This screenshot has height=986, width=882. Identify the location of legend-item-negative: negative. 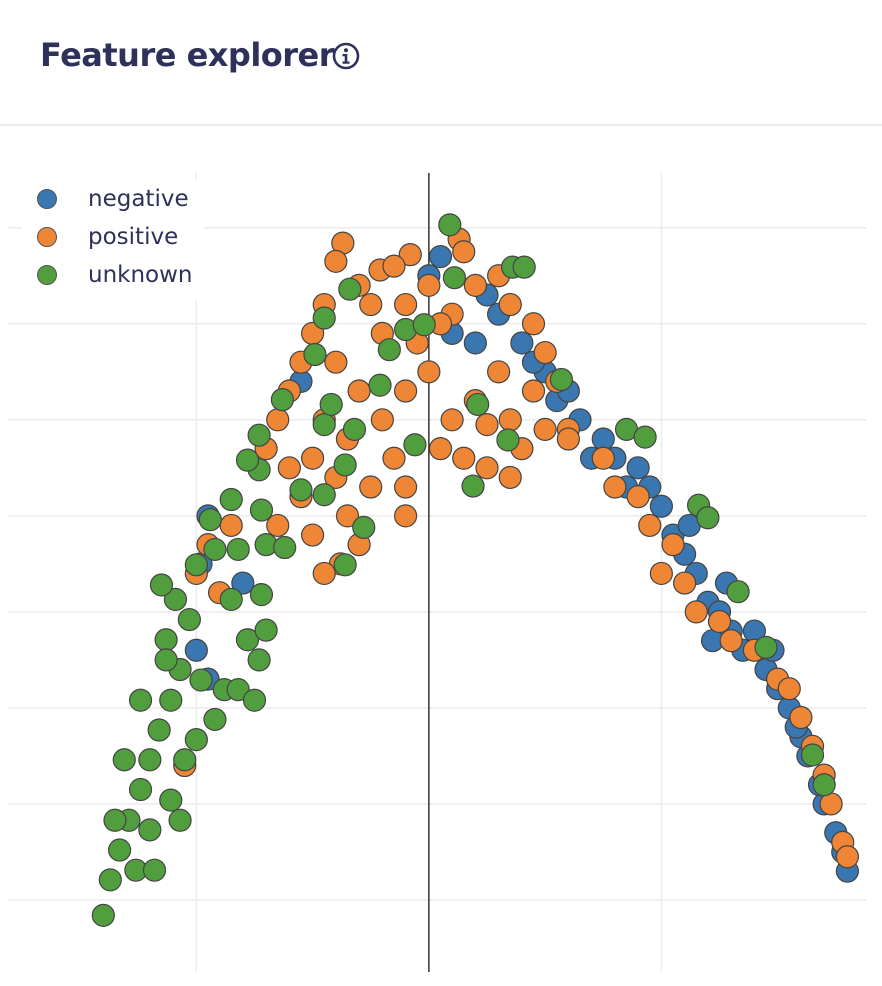
(113, 199).